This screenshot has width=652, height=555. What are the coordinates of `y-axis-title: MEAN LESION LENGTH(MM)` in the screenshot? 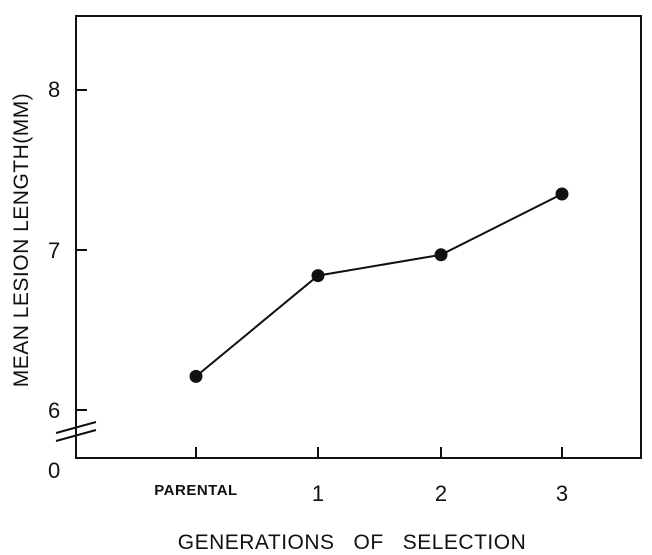 It's located at (21, 240).